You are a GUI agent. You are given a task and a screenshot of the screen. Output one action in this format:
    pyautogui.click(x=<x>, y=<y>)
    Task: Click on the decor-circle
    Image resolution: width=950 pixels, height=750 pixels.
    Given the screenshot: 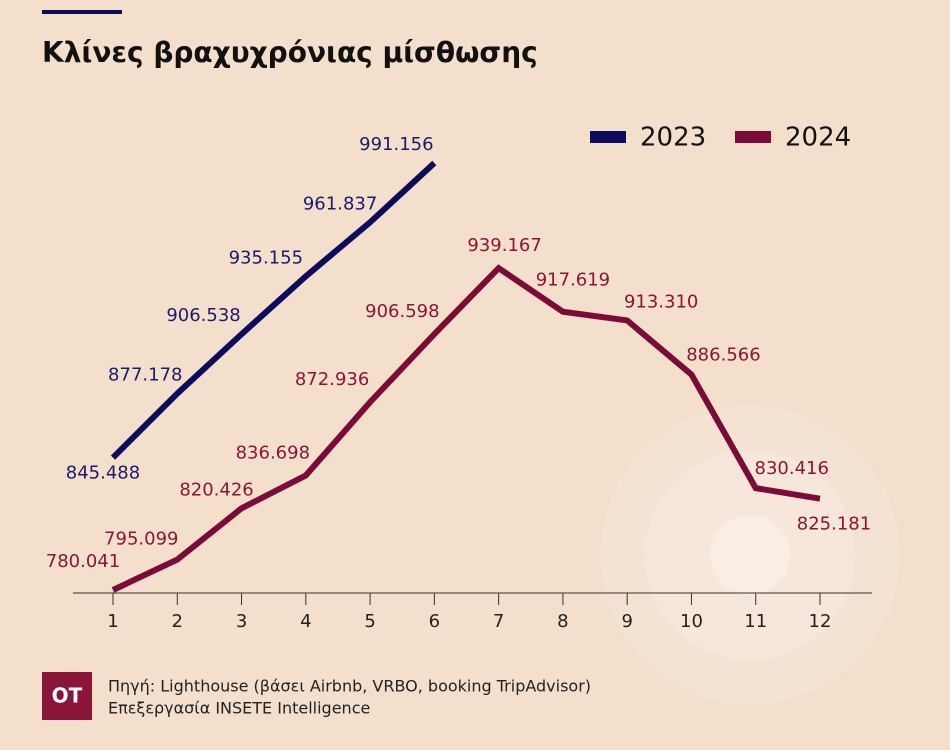 What is the action you would take?
    pyautogui.click(x=750, y=555)
    